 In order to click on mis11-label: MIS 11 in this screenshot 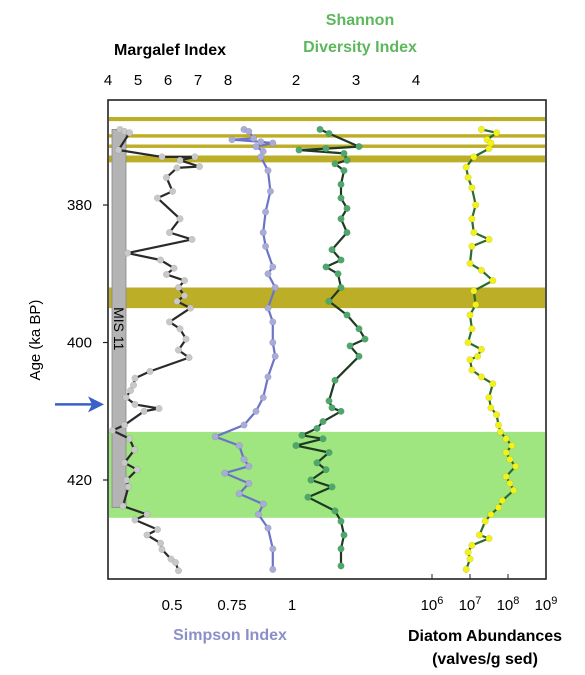, I will do `click(119, 329)`.